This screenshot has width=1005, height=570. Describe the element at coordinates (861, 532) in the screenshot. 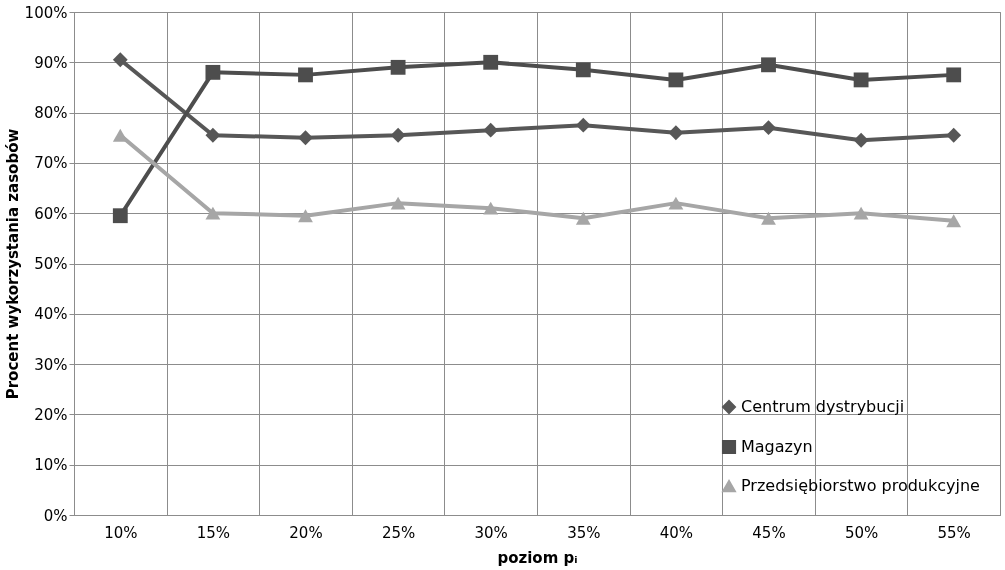

I see `x-tick-label: 50%` at that location.